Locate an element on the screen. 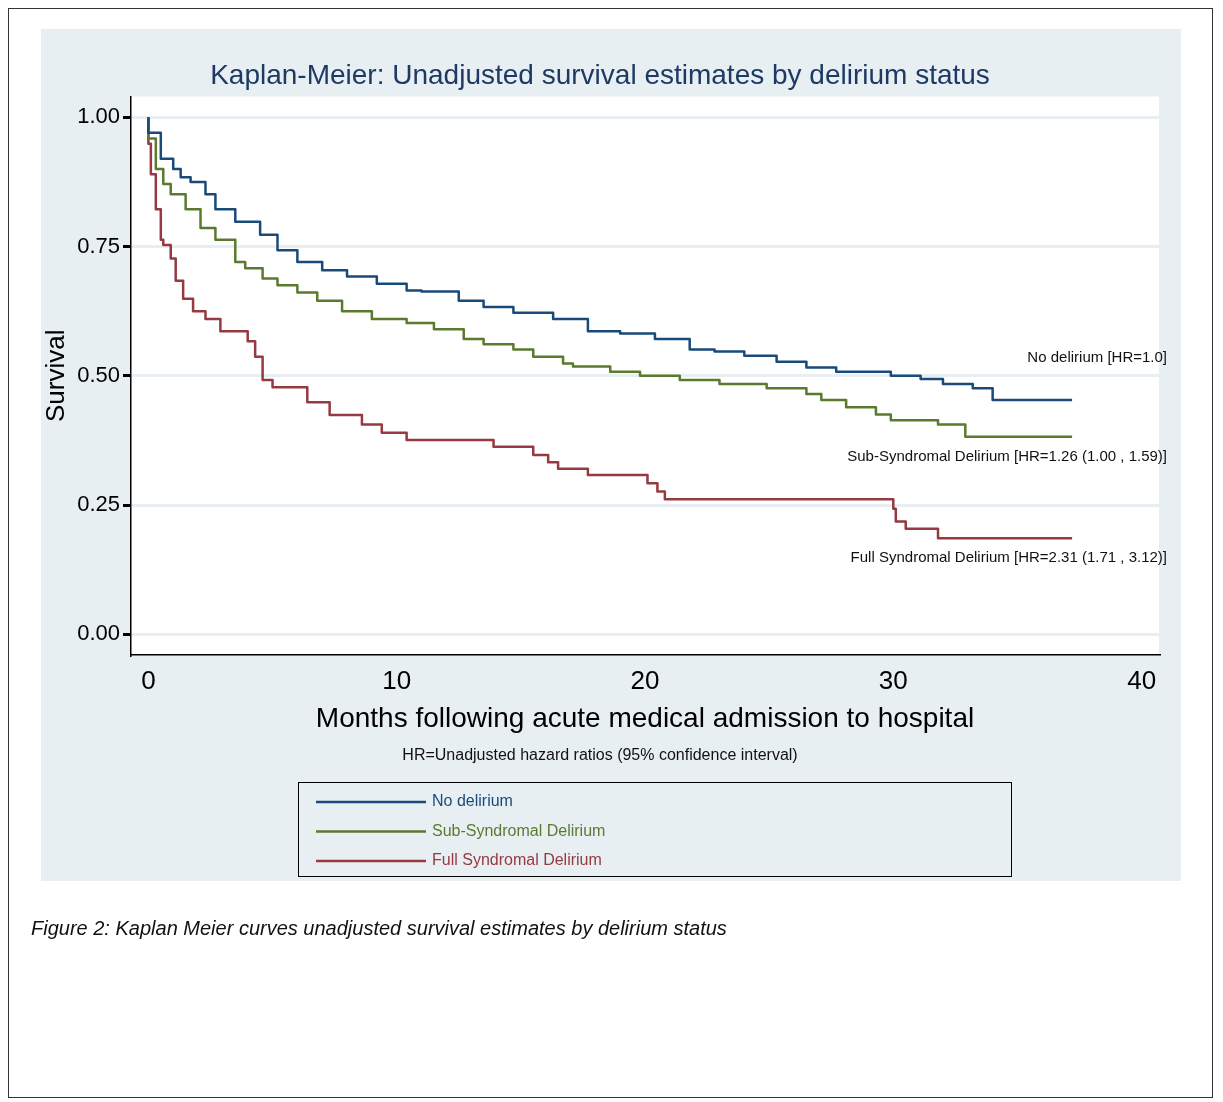 The height and width of the screenshot is (1102, 1223). x-tick-label: 10 is located at coordinates (397, 679).